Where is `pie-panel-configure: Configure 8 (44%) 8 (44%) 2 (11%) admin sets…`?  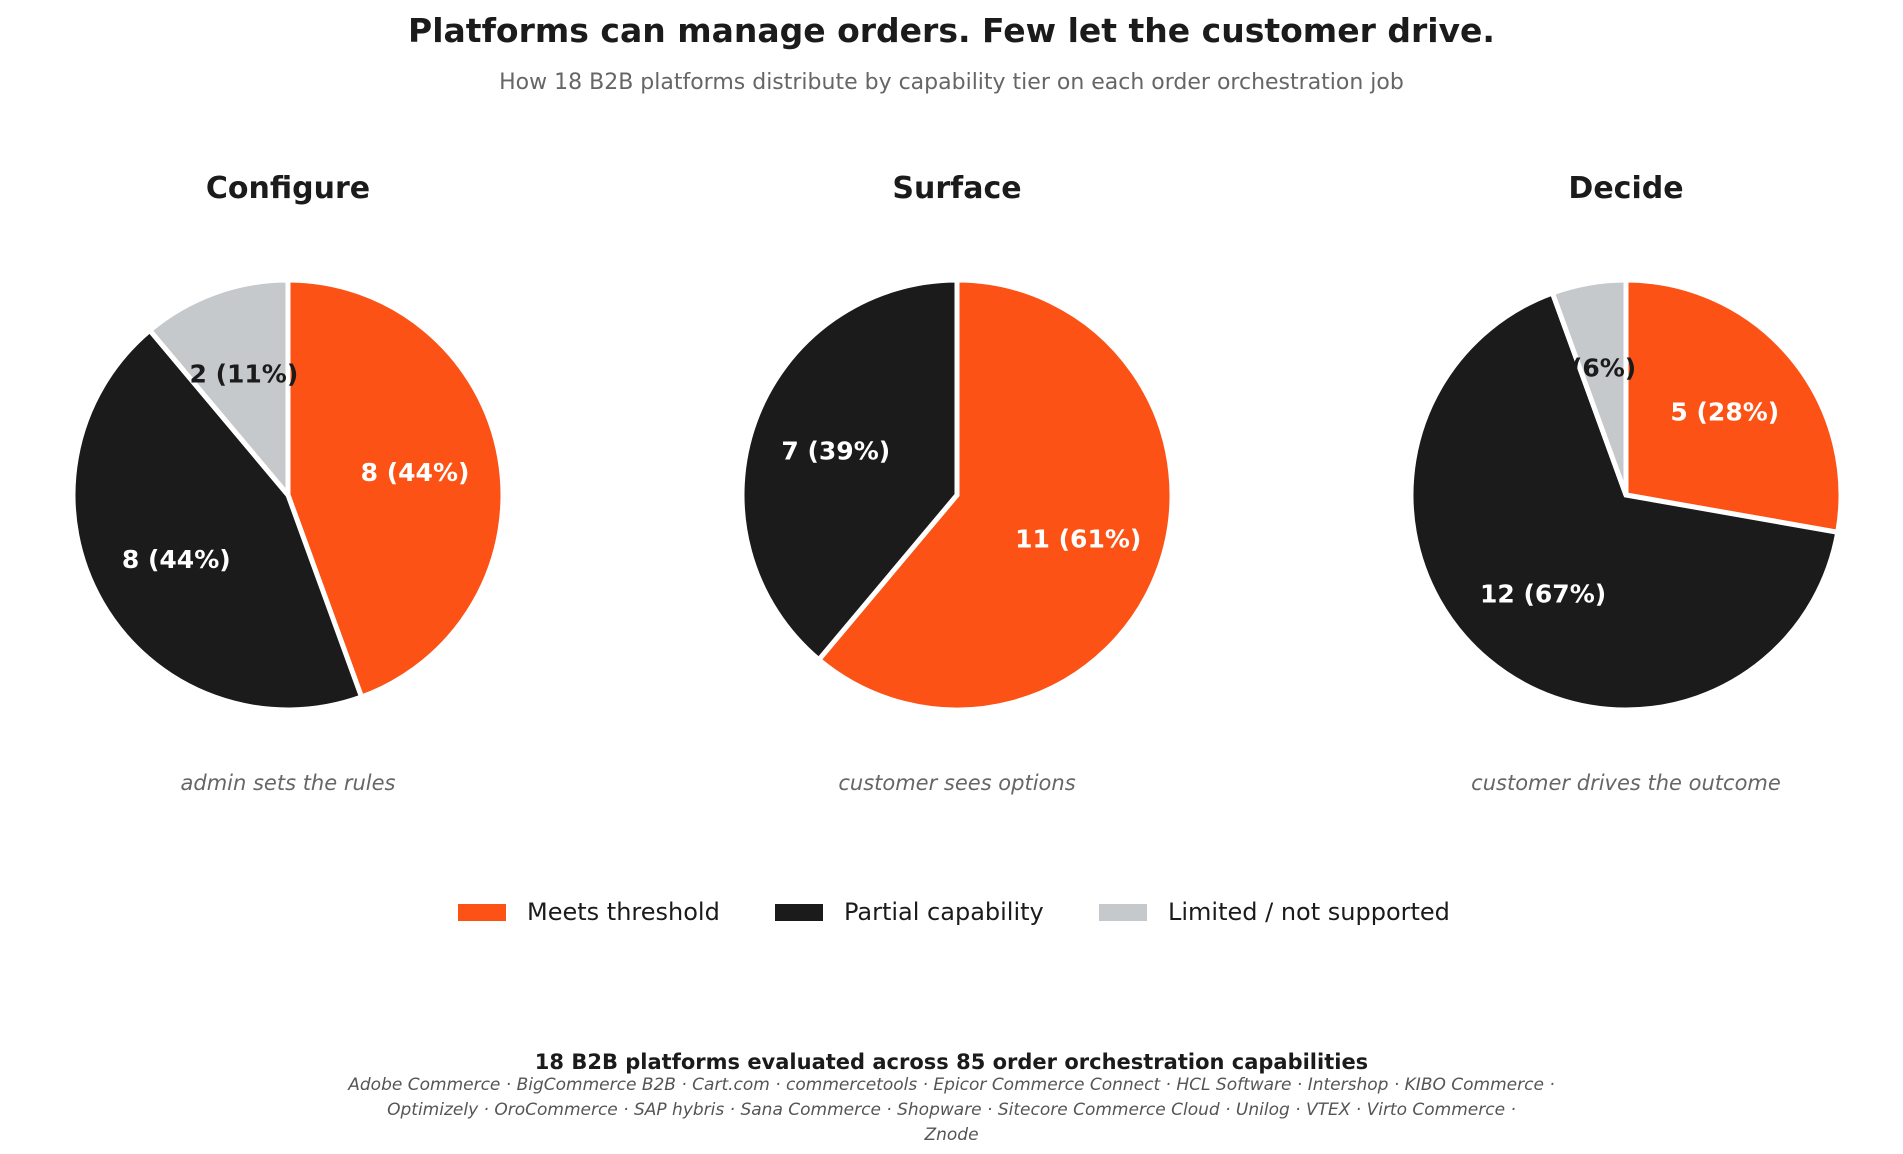 pie-panel-configure: Configure 8 (44%) 8 (44%) 2 (11%) admin sets… is located at coordinates (288, 483).